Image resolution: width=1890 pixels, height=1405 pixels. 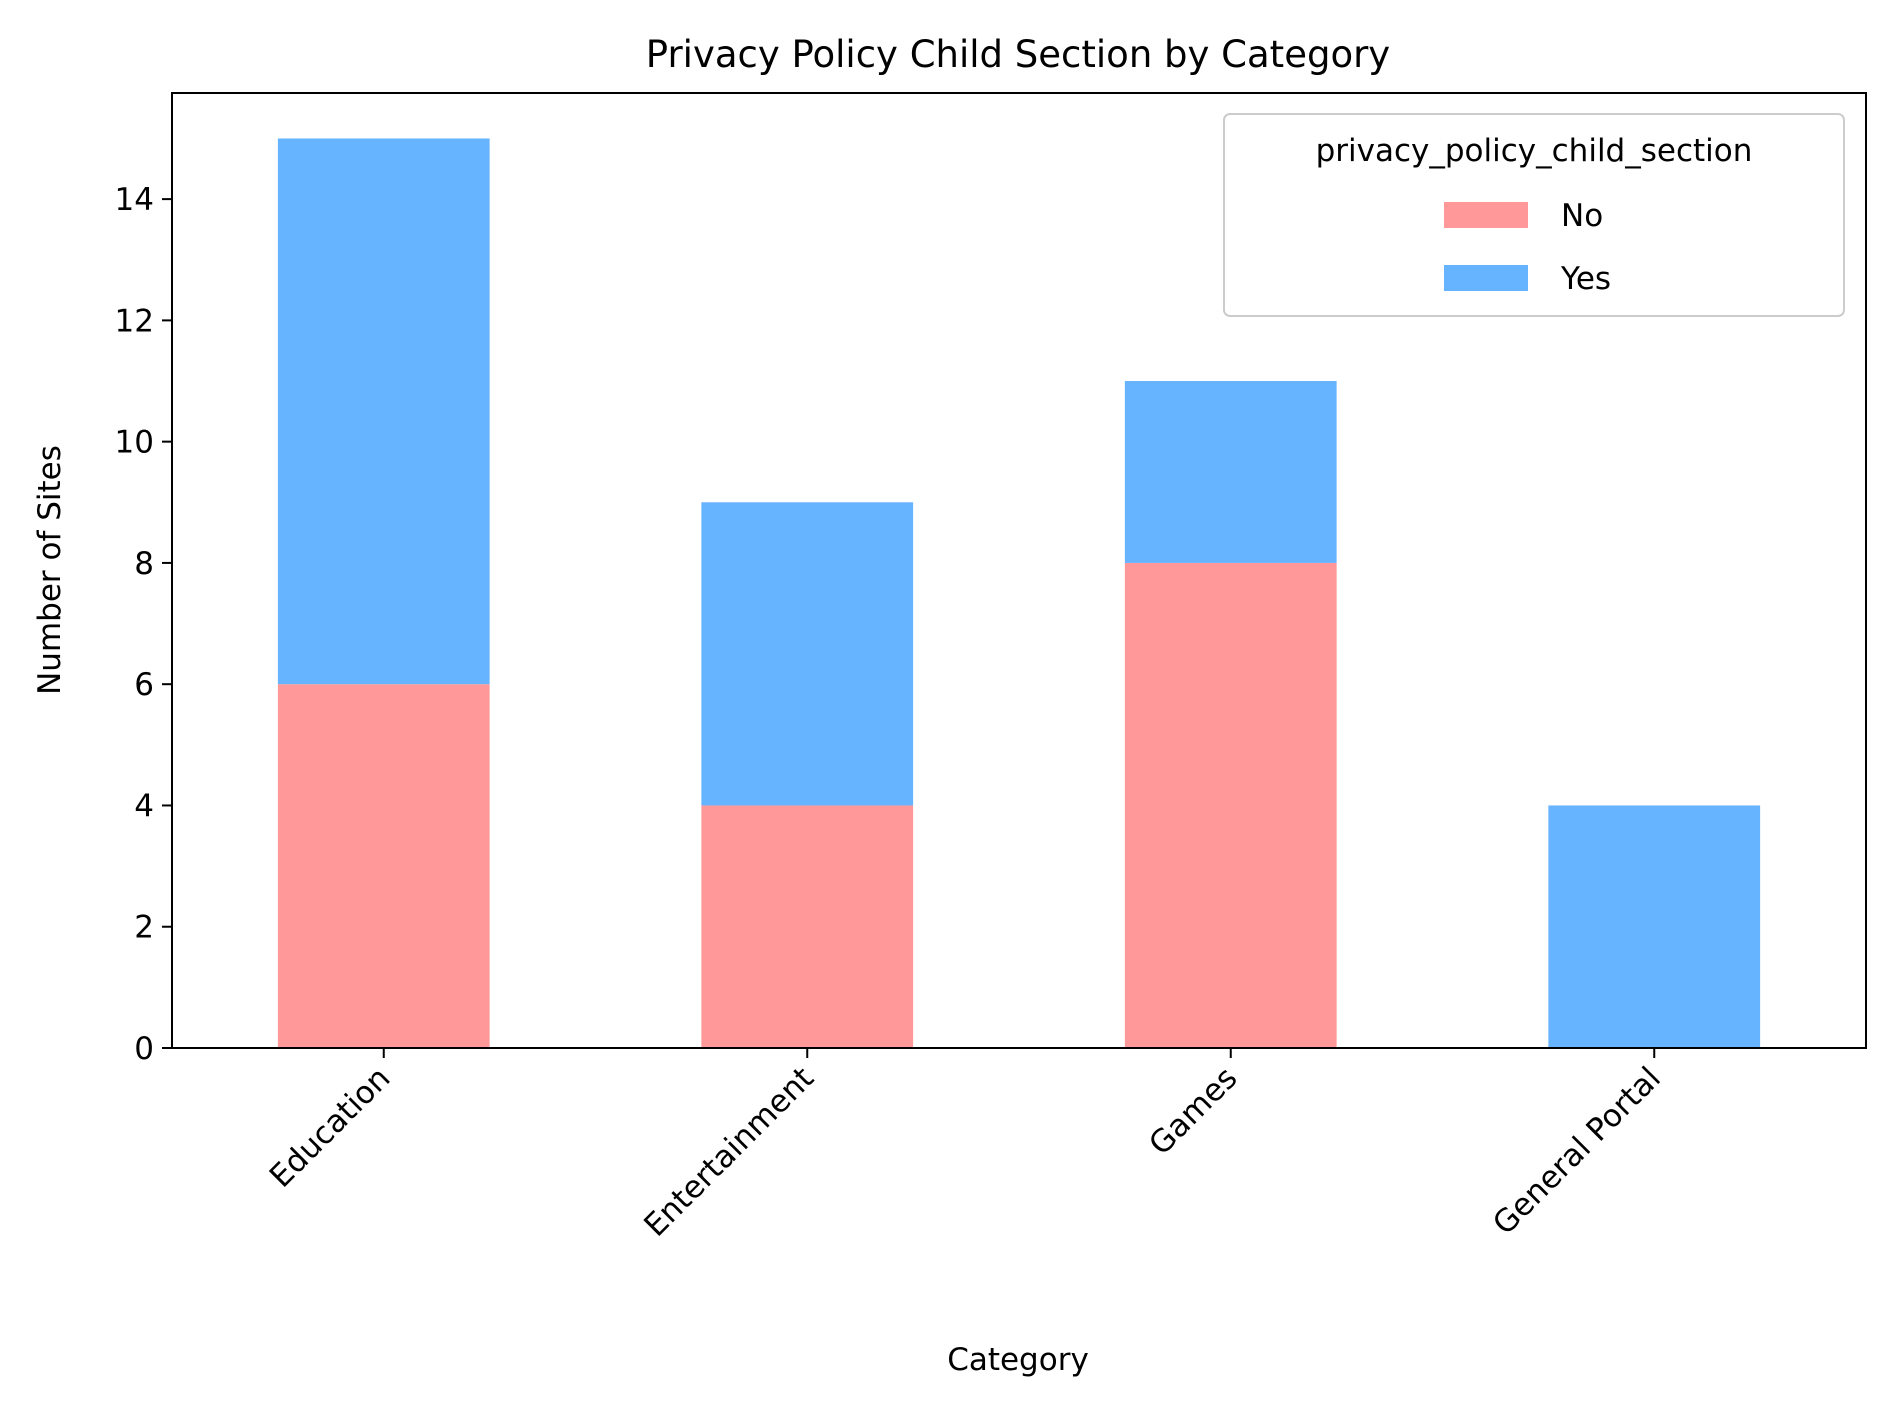 I want to click on bar-yes-games, so click(x=1230, y=472).